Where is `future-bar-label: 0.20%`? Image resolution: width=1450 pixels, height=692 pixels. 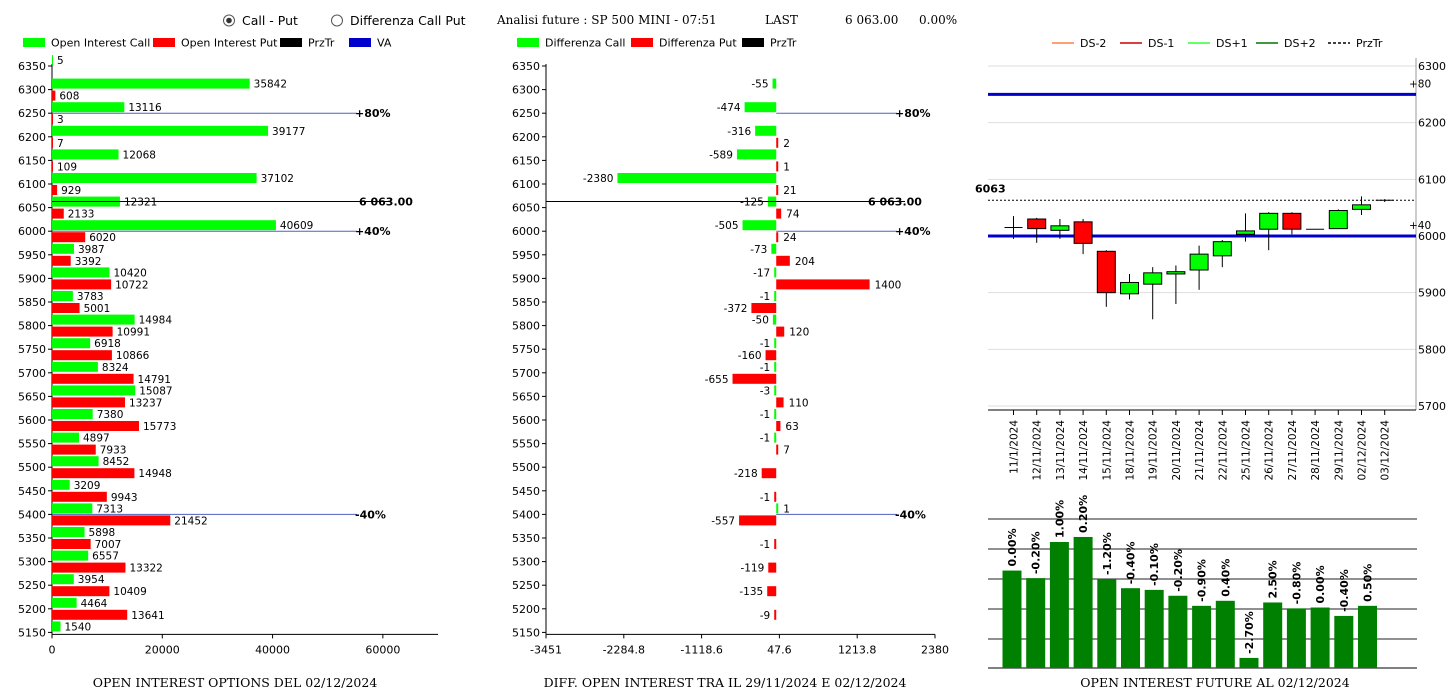 future-bar-label: 0.20% is located at coordinates (1083, 514).